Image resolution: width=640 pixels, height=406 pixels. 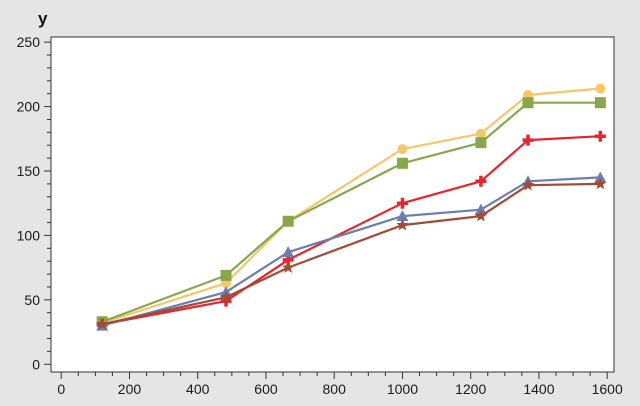 What do you see at coordinates (29, 171) in the screenshot?
I see `y-tick-label: 150` at bounding box center [29, 171].